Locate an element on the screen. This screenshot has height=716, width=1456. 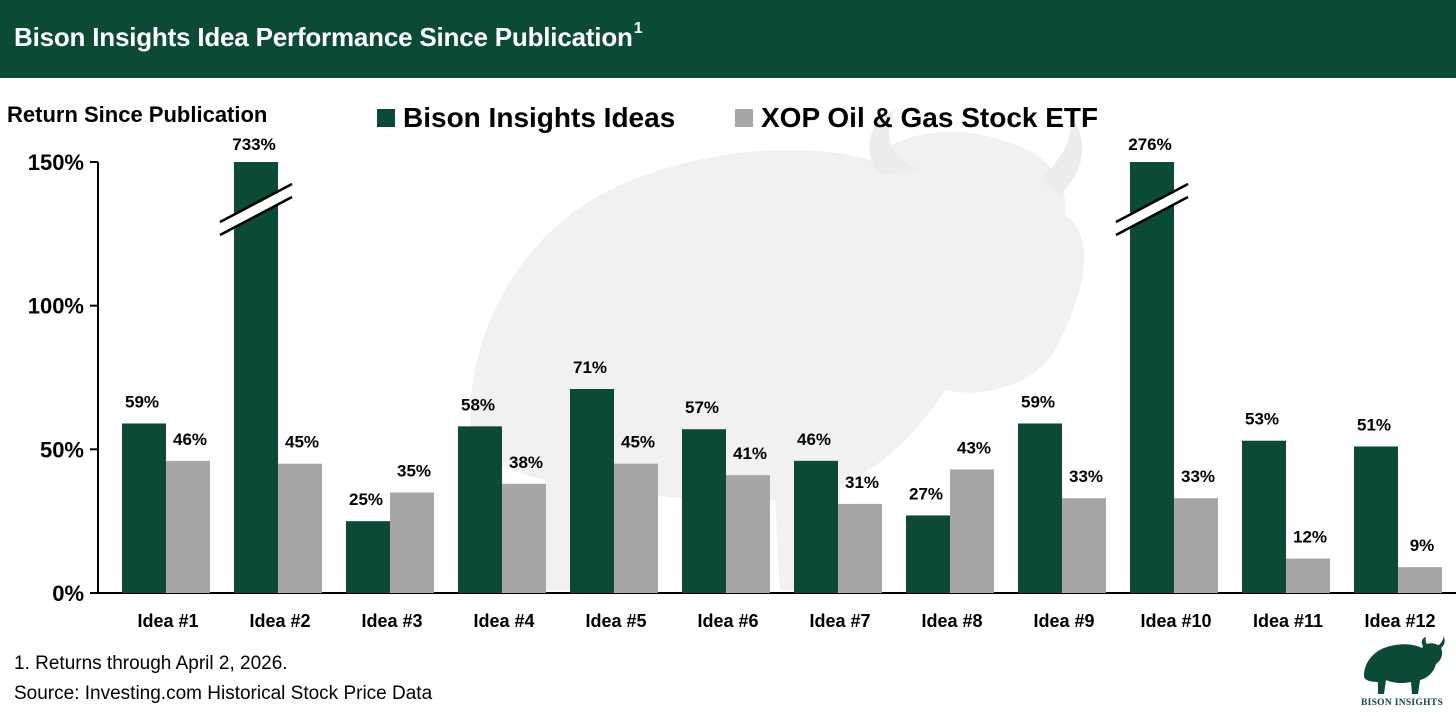
legend-xop-label: XOP Oil & Gas Stock ETF is located at coordinates (929, 117).